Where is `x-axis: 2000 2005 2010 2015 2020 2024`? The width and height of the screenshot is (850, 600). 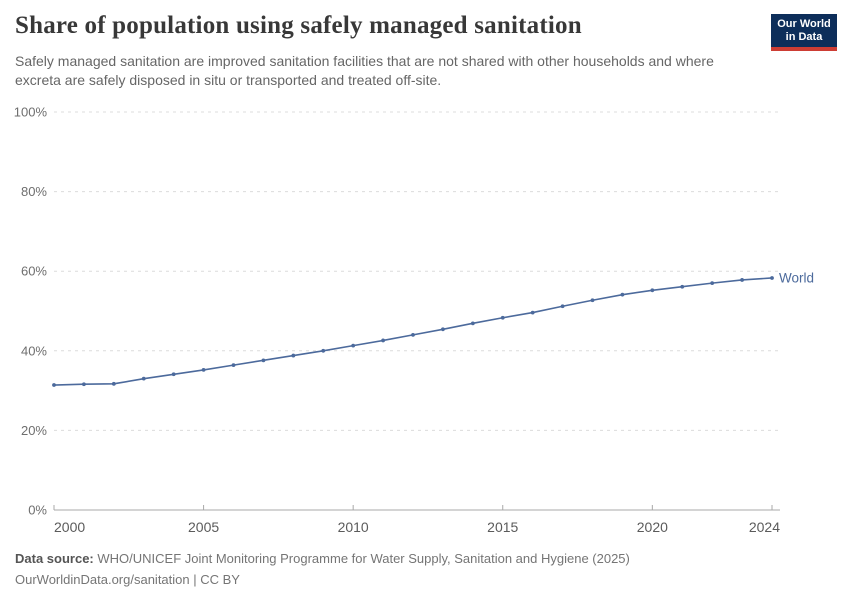
x-axis: 2000 2005 2010 2015 2020 2024 is located at coordinates (416, 520).